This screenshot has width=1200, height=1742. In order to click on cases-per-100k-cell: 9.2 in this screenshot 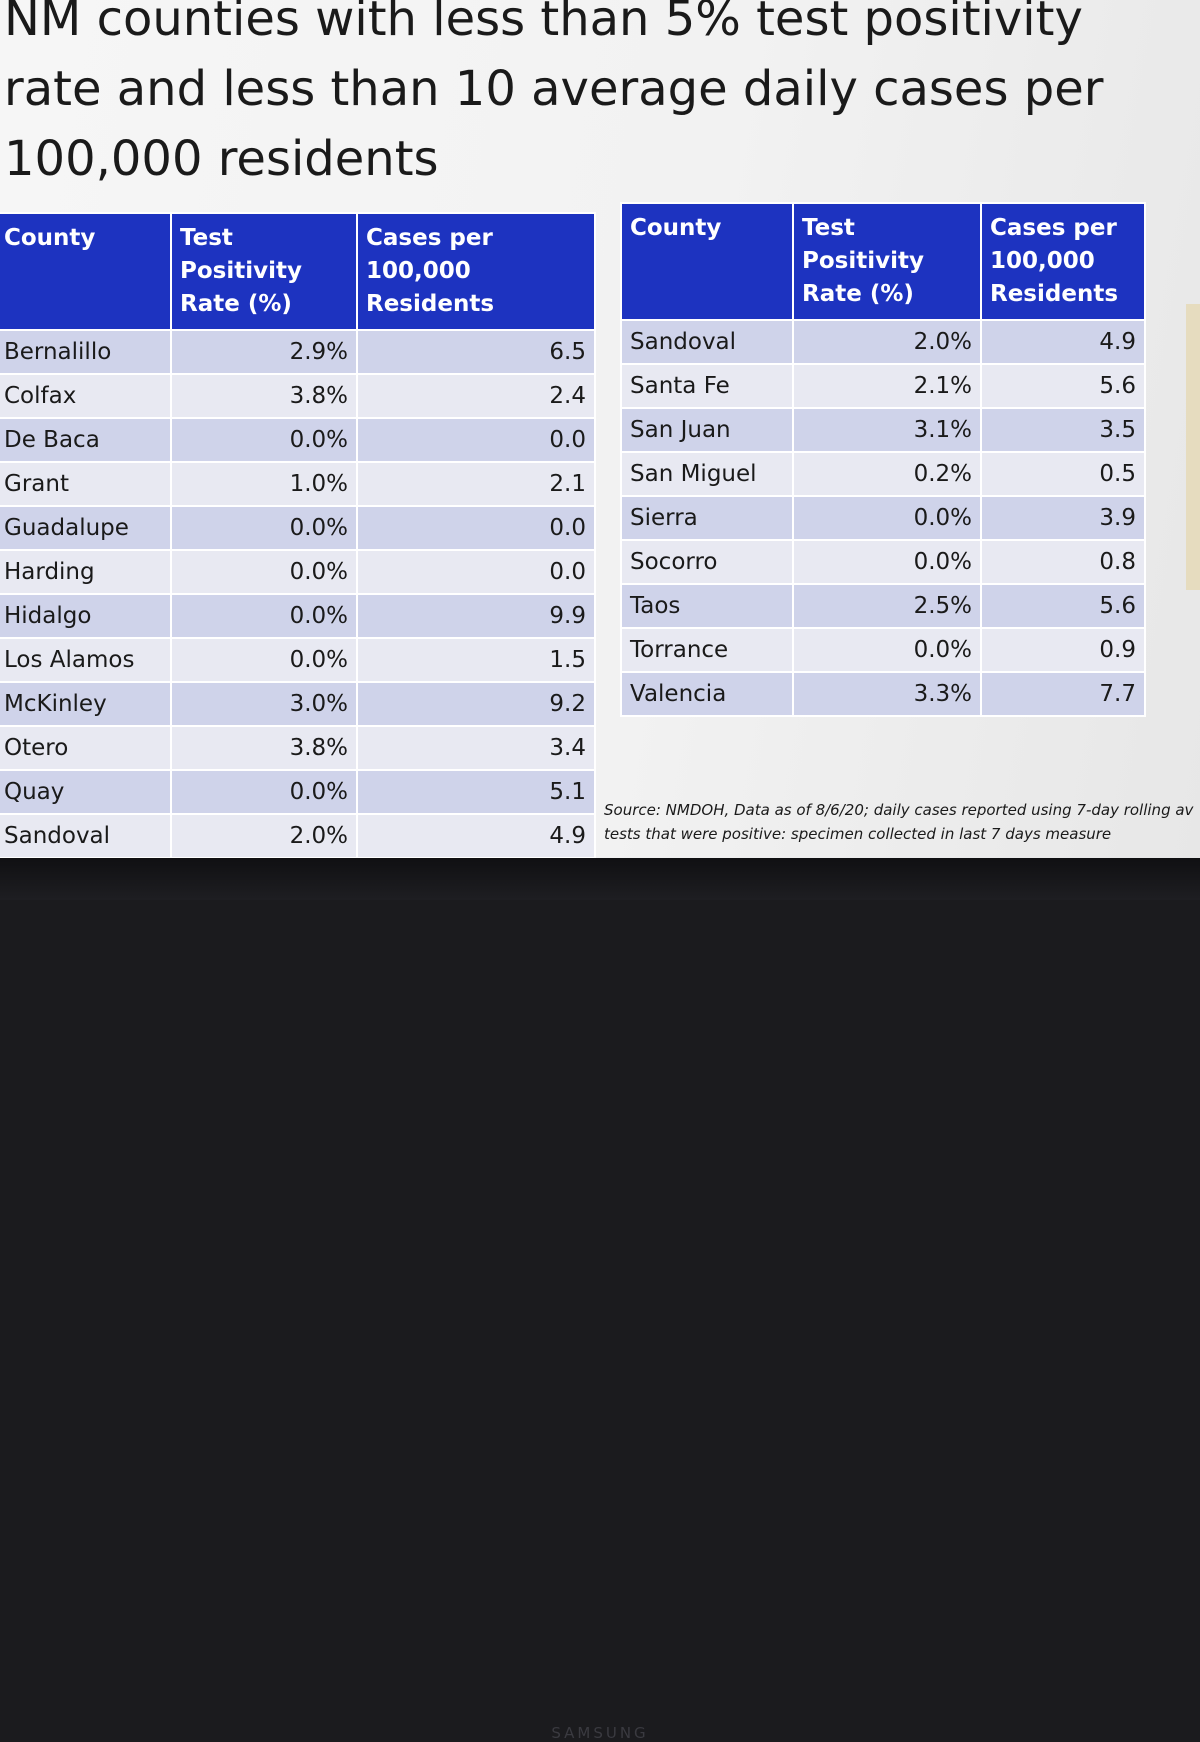, I will do `click(476, 704)`.